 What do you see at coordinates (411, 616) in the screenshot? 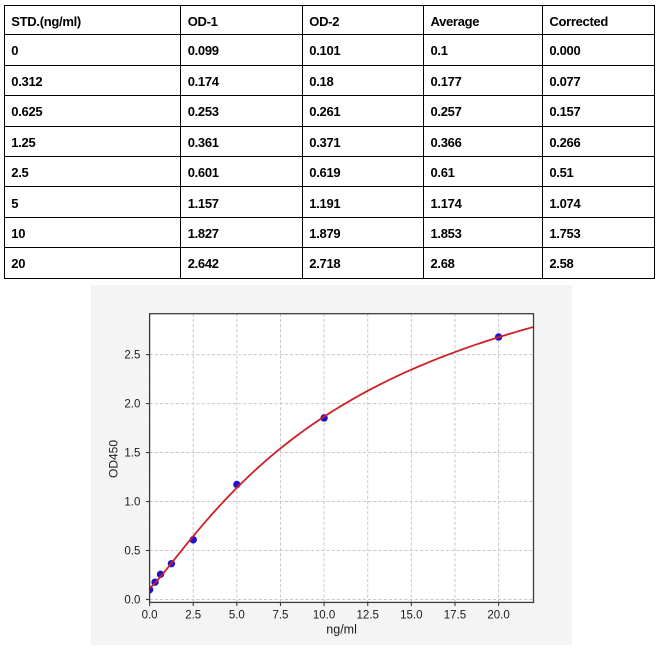
I see `svg-text: 15.0` at bounding box center [411, 616].